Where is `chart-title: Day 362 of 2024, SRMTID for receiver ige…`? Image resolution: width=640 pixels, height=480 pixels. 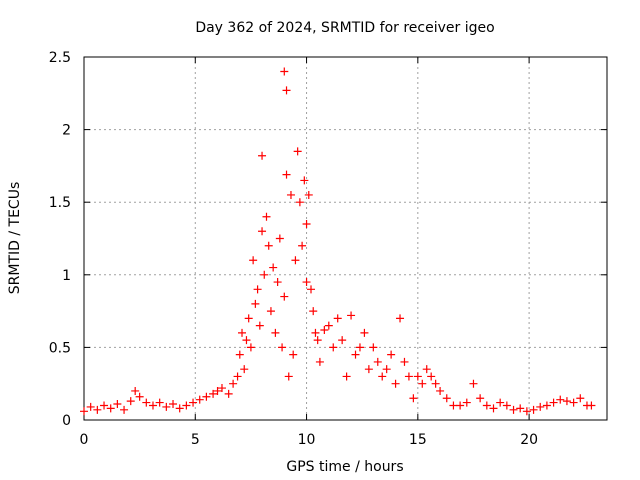 chart-title: Day 362 of 2024, SRMTID for receiver ige… is located at coordinates (344, 28).